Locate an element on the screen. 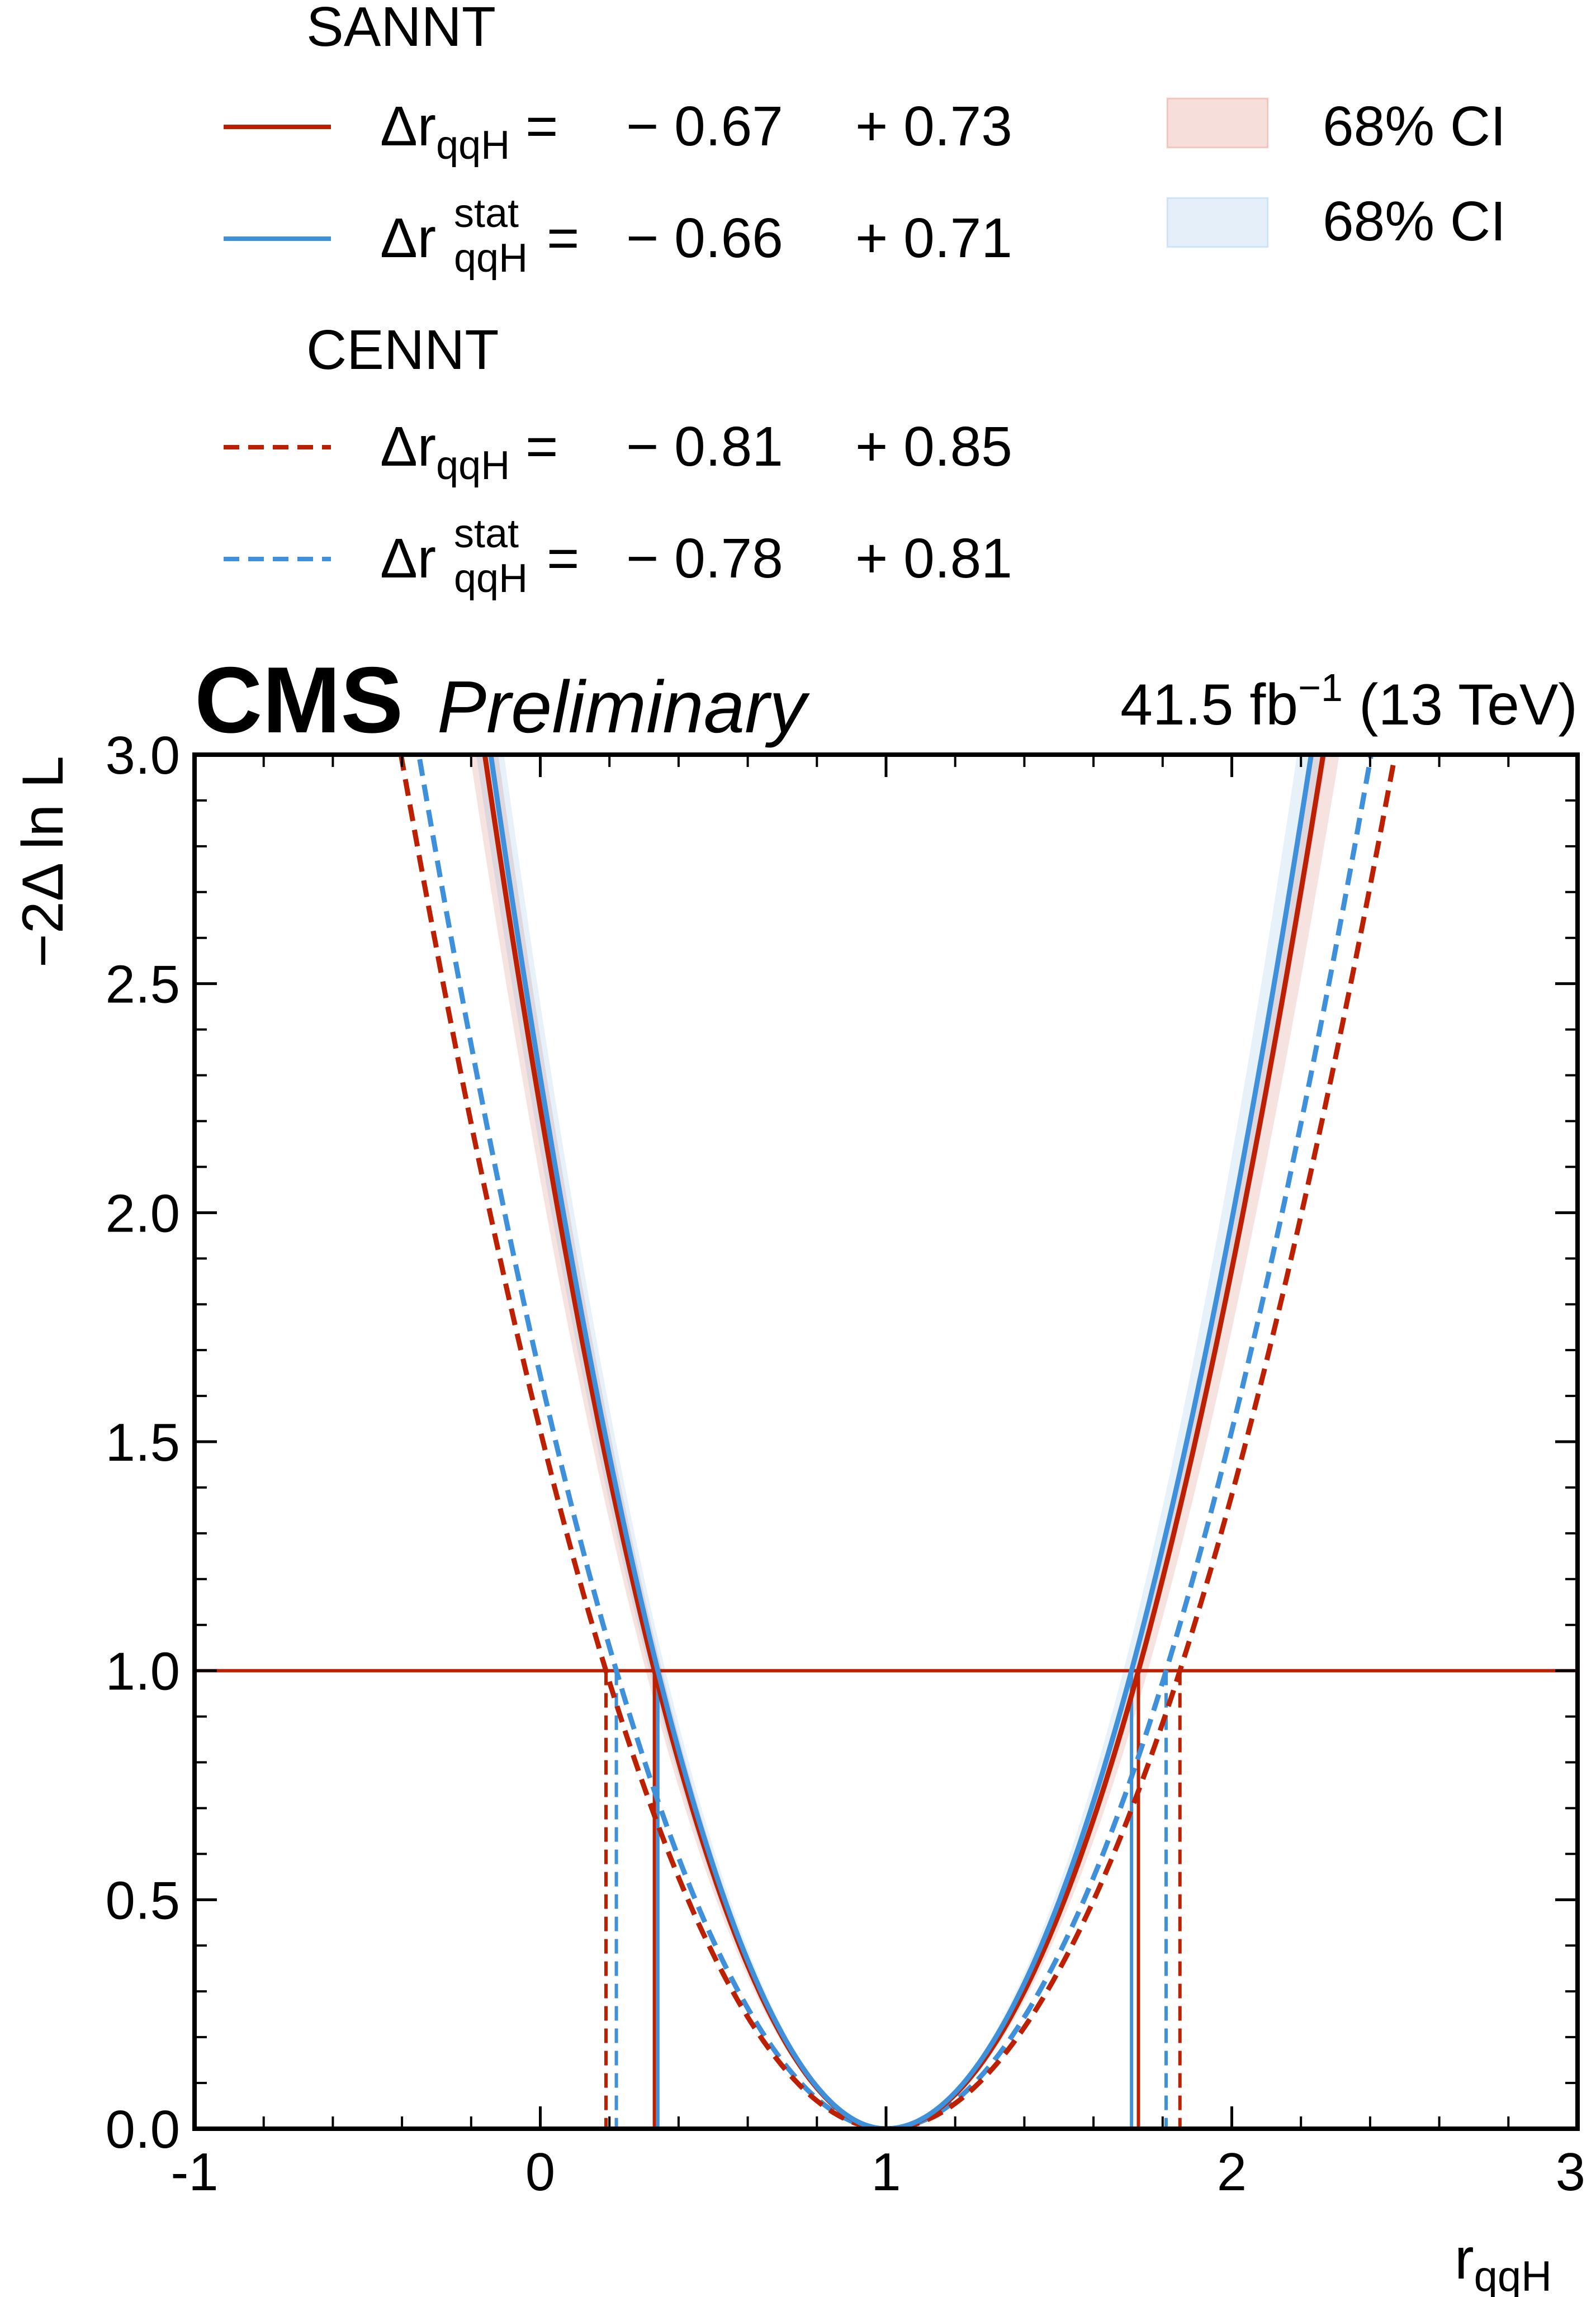 The height and width of the screenshot is (2297, 1596). y-axis-label: −2Δ ln L is located at coordinates (43, 862).